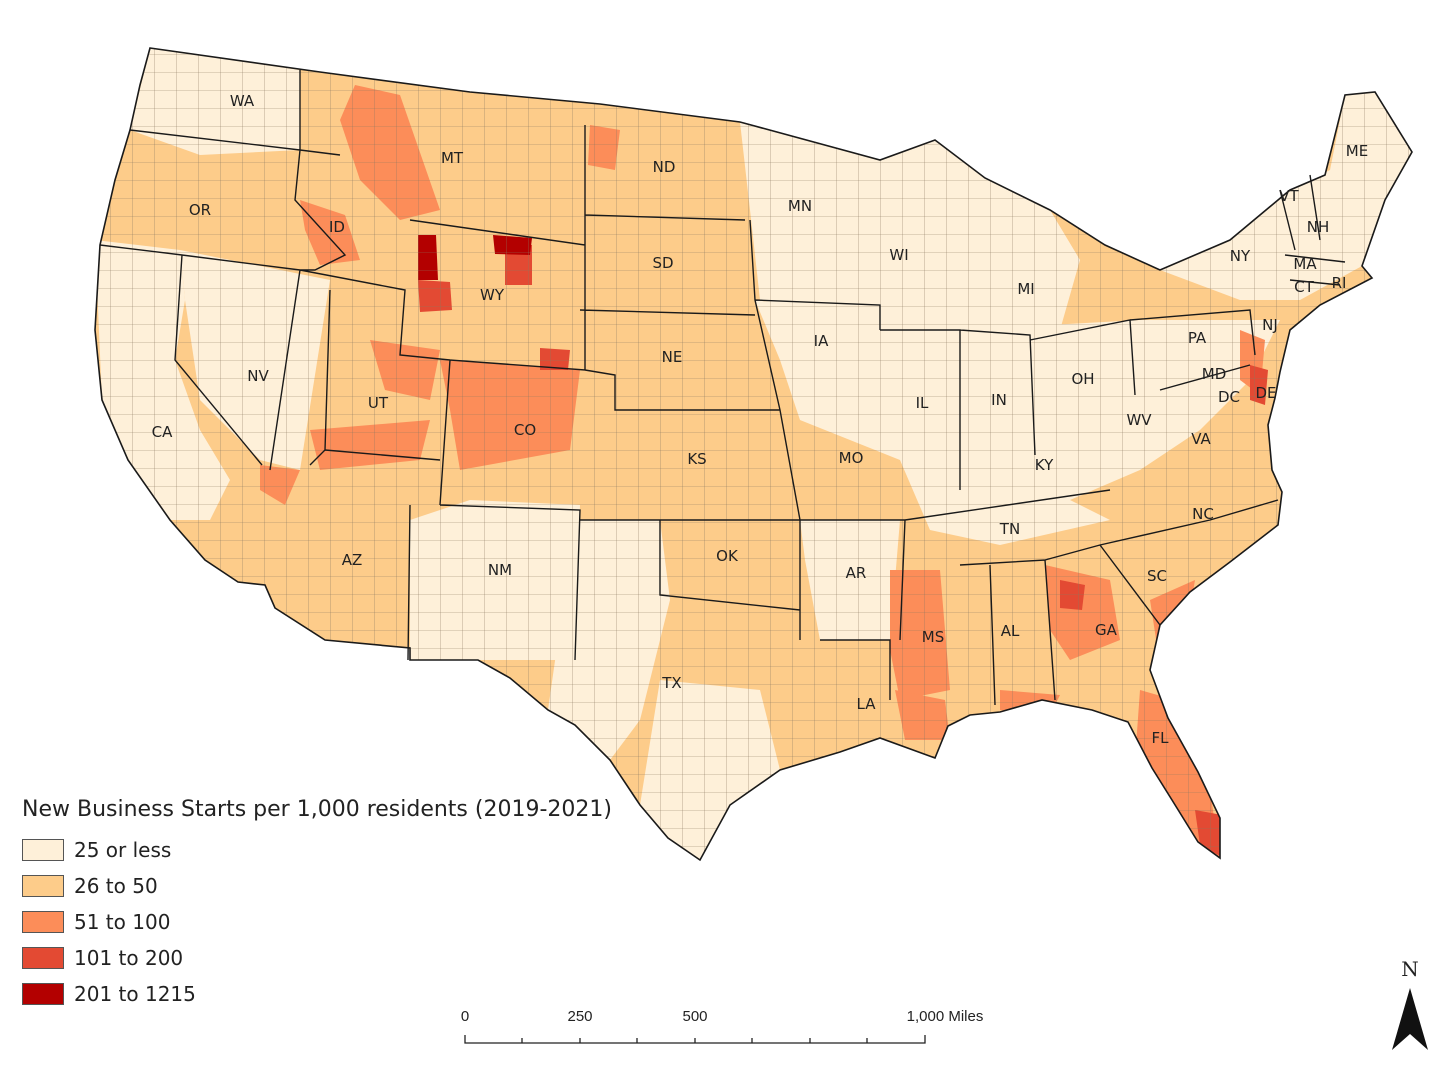 This screenshot has width=1456, height=1065. I want to click on scale-bar-line, so click(695, 1039).